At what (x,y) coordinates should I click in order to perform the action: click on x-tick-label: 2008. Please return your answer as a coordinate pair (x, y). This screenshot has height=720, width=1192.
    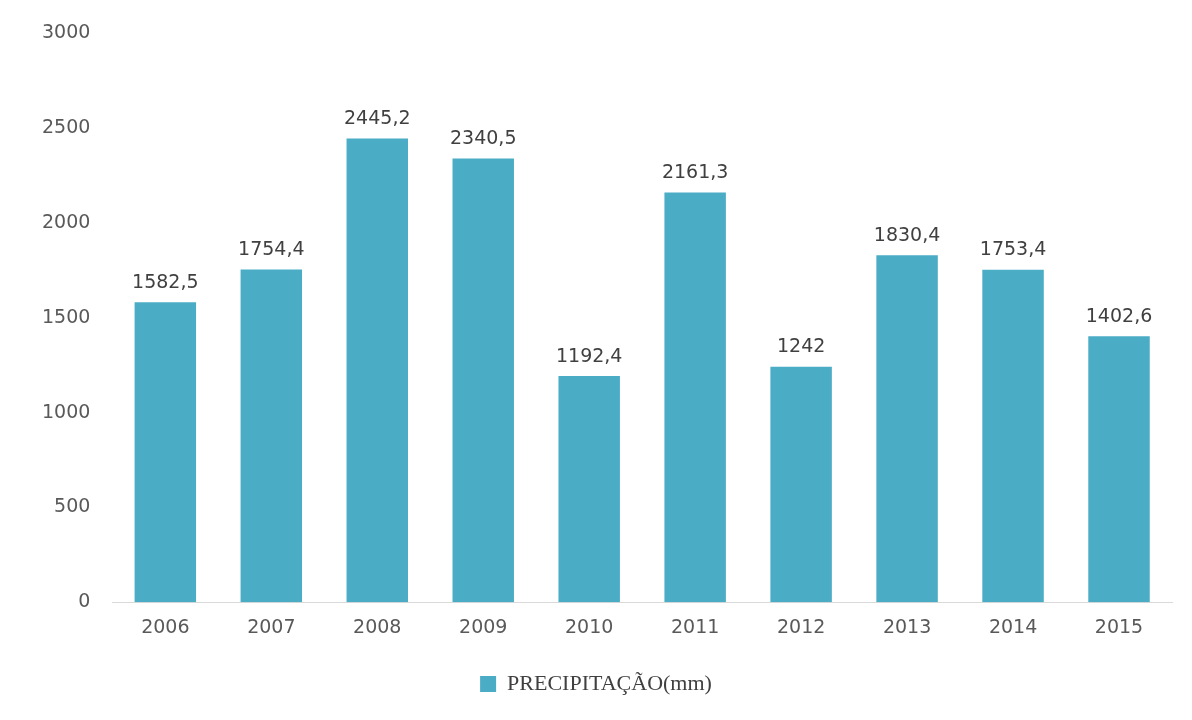
    Looking at the image, I should click on (377, 625).